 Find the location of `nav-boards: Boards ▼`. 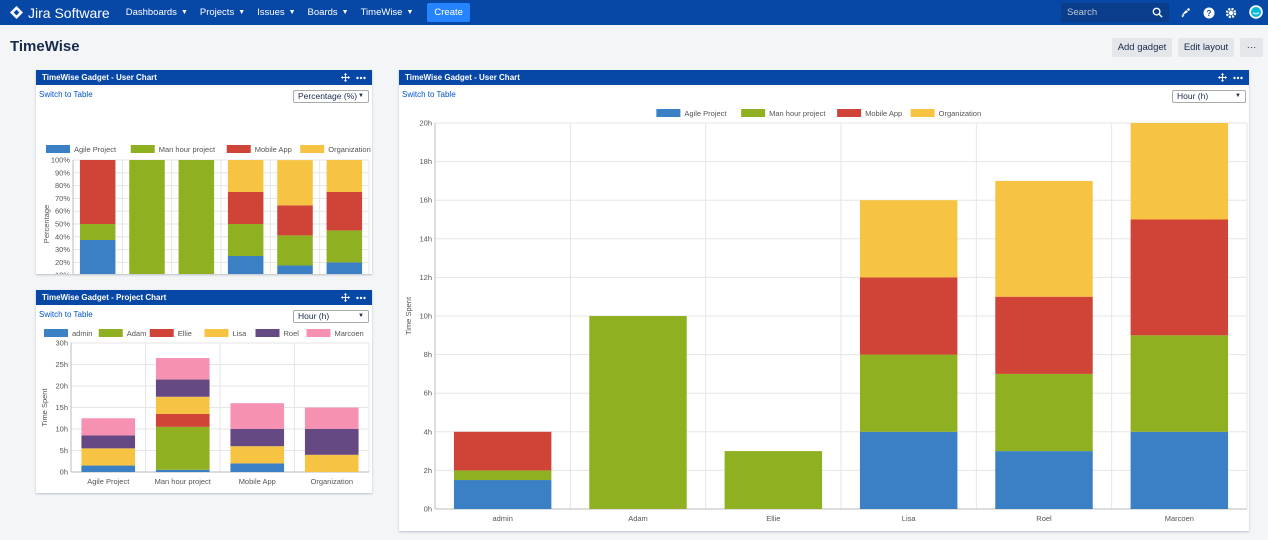

nav-boards: Boards ▼ is located at coordinates (328, 12).